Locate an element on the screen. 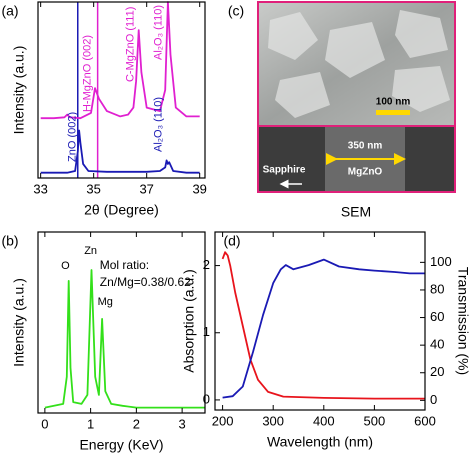 This screenshot has height=453, width=474. x-axis-title: Energy (KeV) is located at coordinates (121, 445).